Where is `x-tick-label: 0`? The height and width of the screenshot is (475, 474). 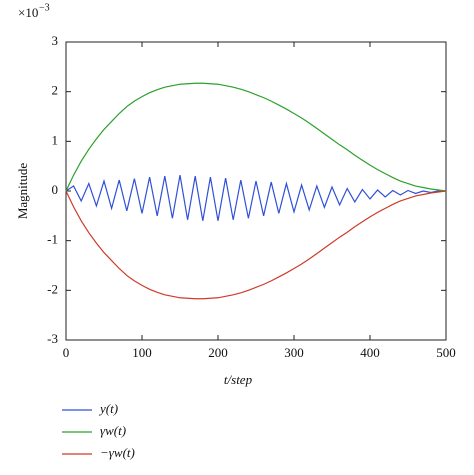
x-tick-label: 0 is located at coordinates (66, 352).